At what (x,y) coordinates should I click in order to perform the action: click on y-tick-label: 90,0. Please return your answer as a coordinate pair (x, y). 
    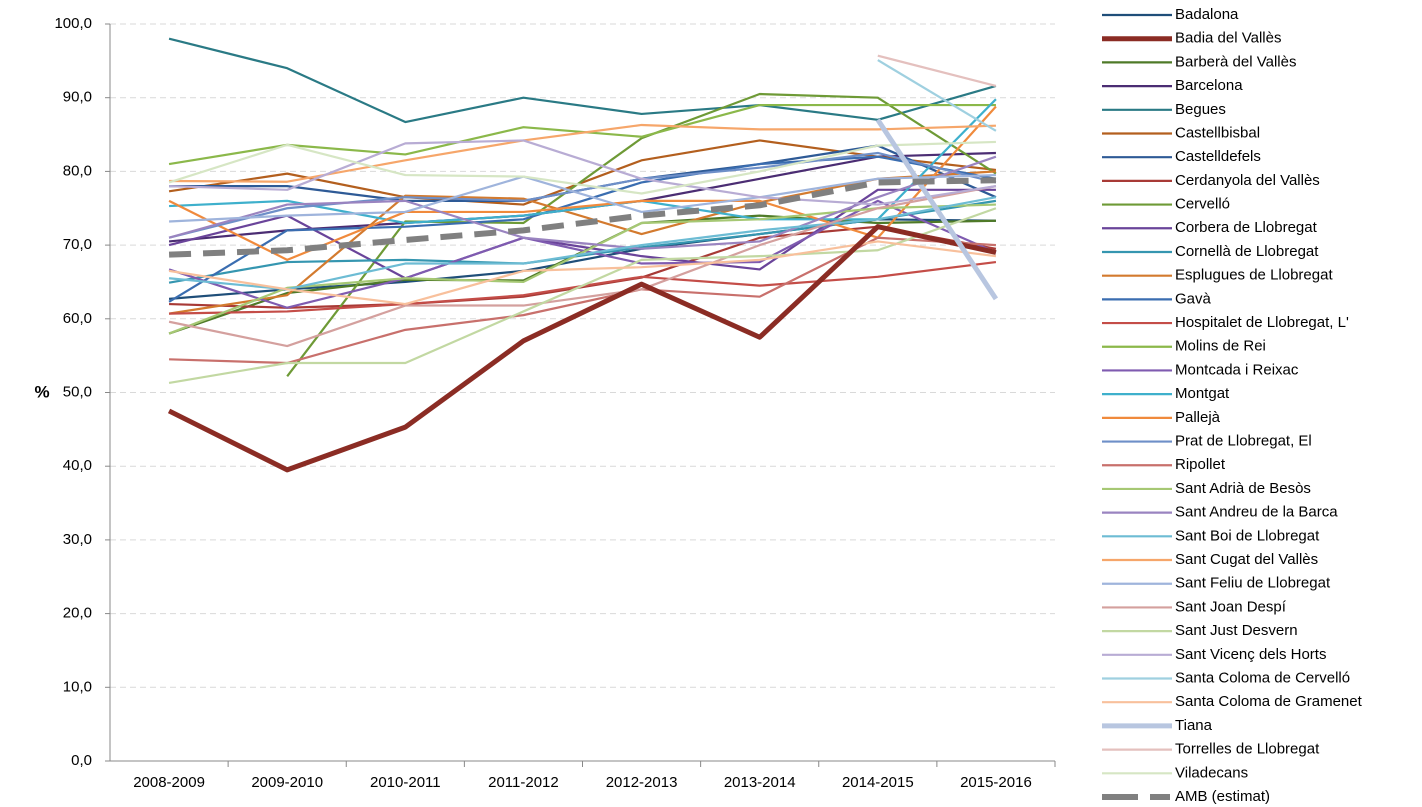
    Looking at the image, I should click on (77, 97).